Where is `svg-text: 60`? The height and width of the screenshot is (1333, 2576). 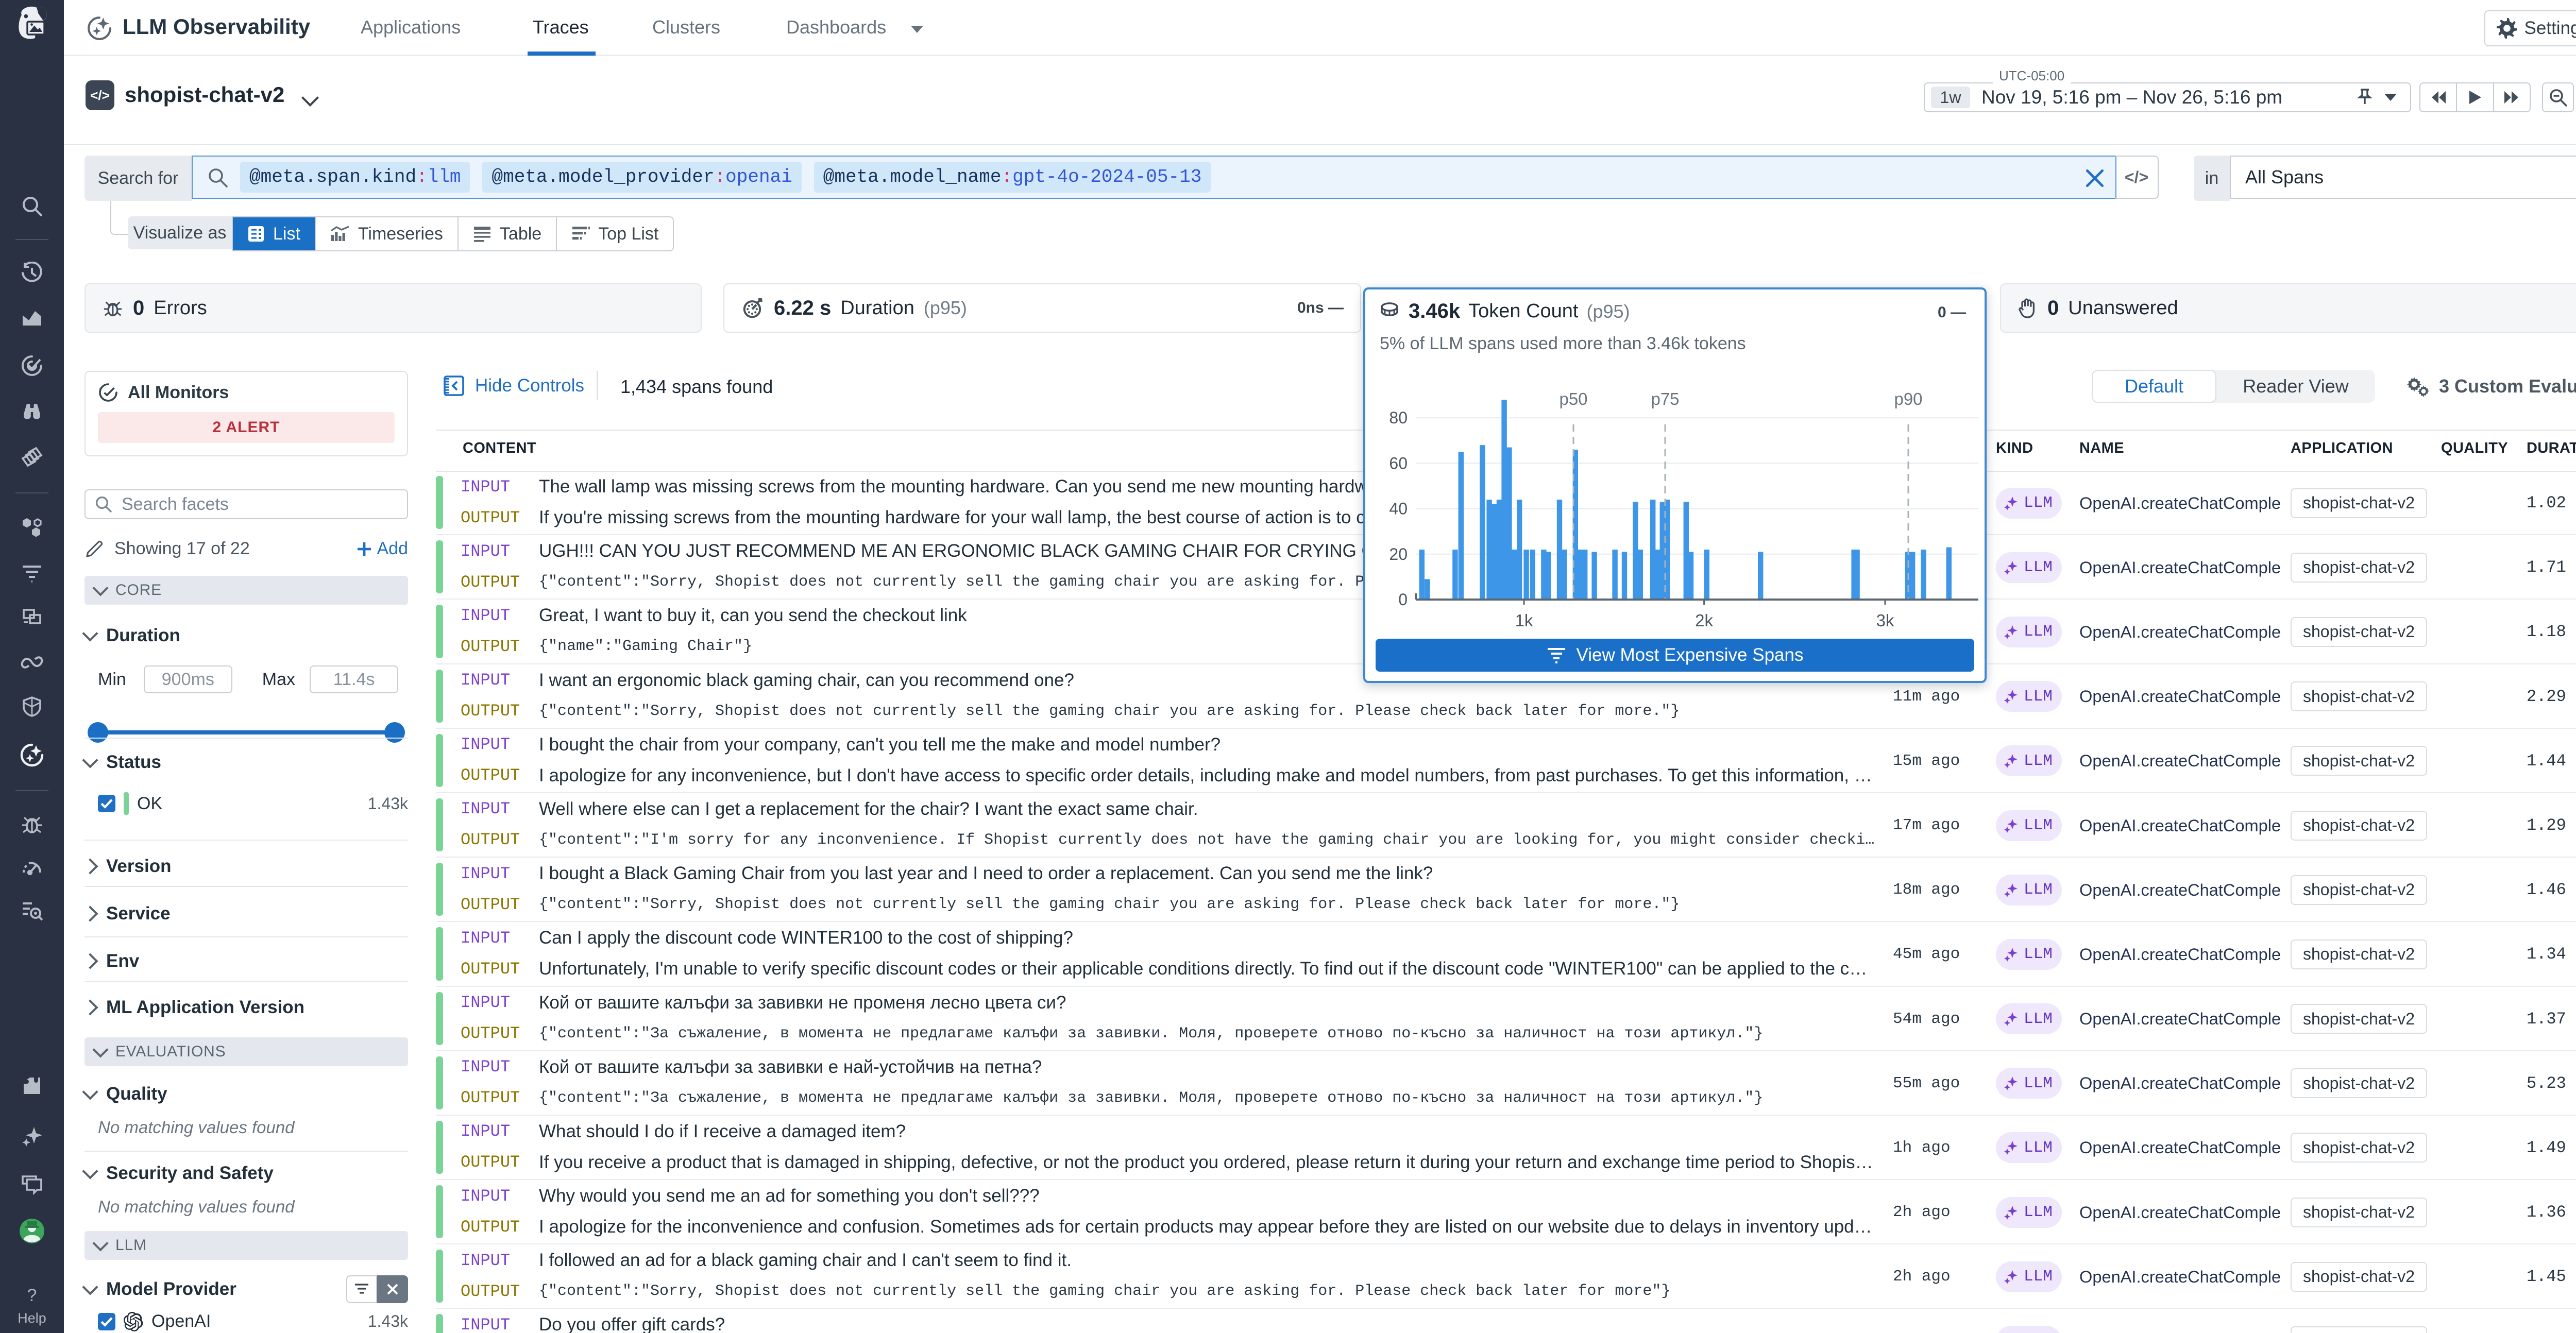 svg-text: 60 is located at coordinates (1398, 463).